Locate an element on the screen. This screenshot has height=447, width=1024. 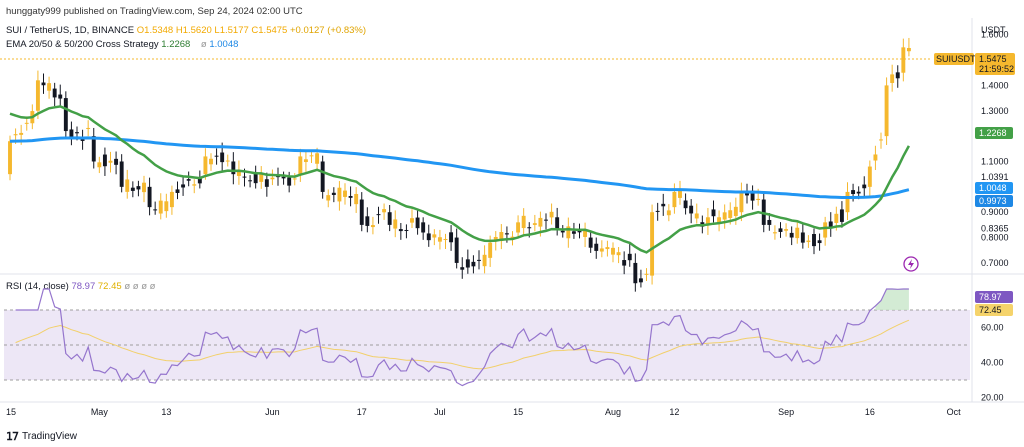
open-value: O1.5348 is located at coordinates (155, 30).